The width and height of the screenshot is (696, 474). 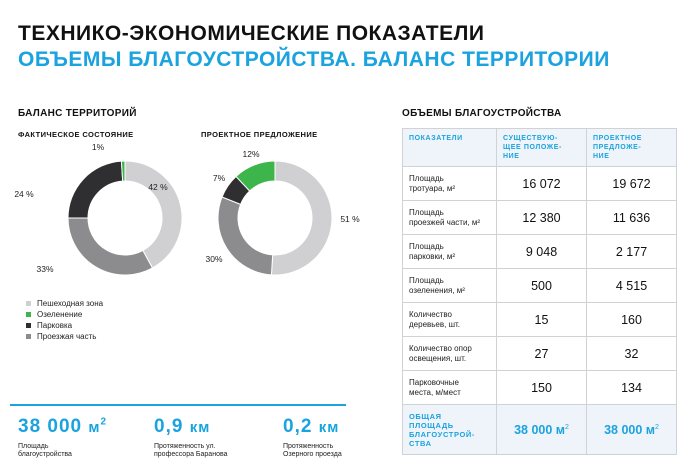 What do you see at coordinates (98, 147) in the screenshot?
I see `slice-value-label: 1%` at bounding box center [98, 147].